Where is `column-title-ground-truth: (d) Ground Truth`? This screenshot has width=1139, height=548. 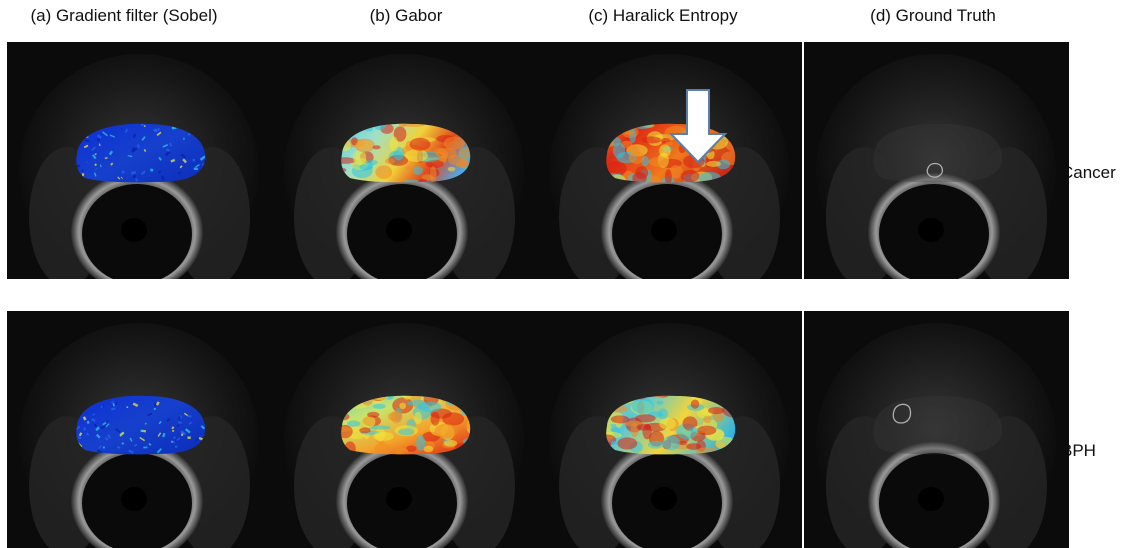 column-title-ground-truth: (d) Ground Truth is located at coordinates (933, 15).